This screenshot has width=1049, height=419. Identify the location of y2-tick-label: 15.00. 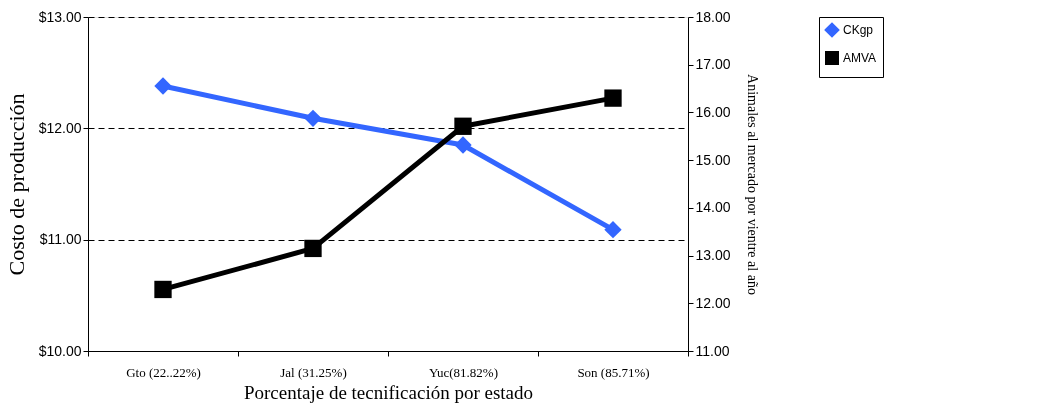
(713, 159).